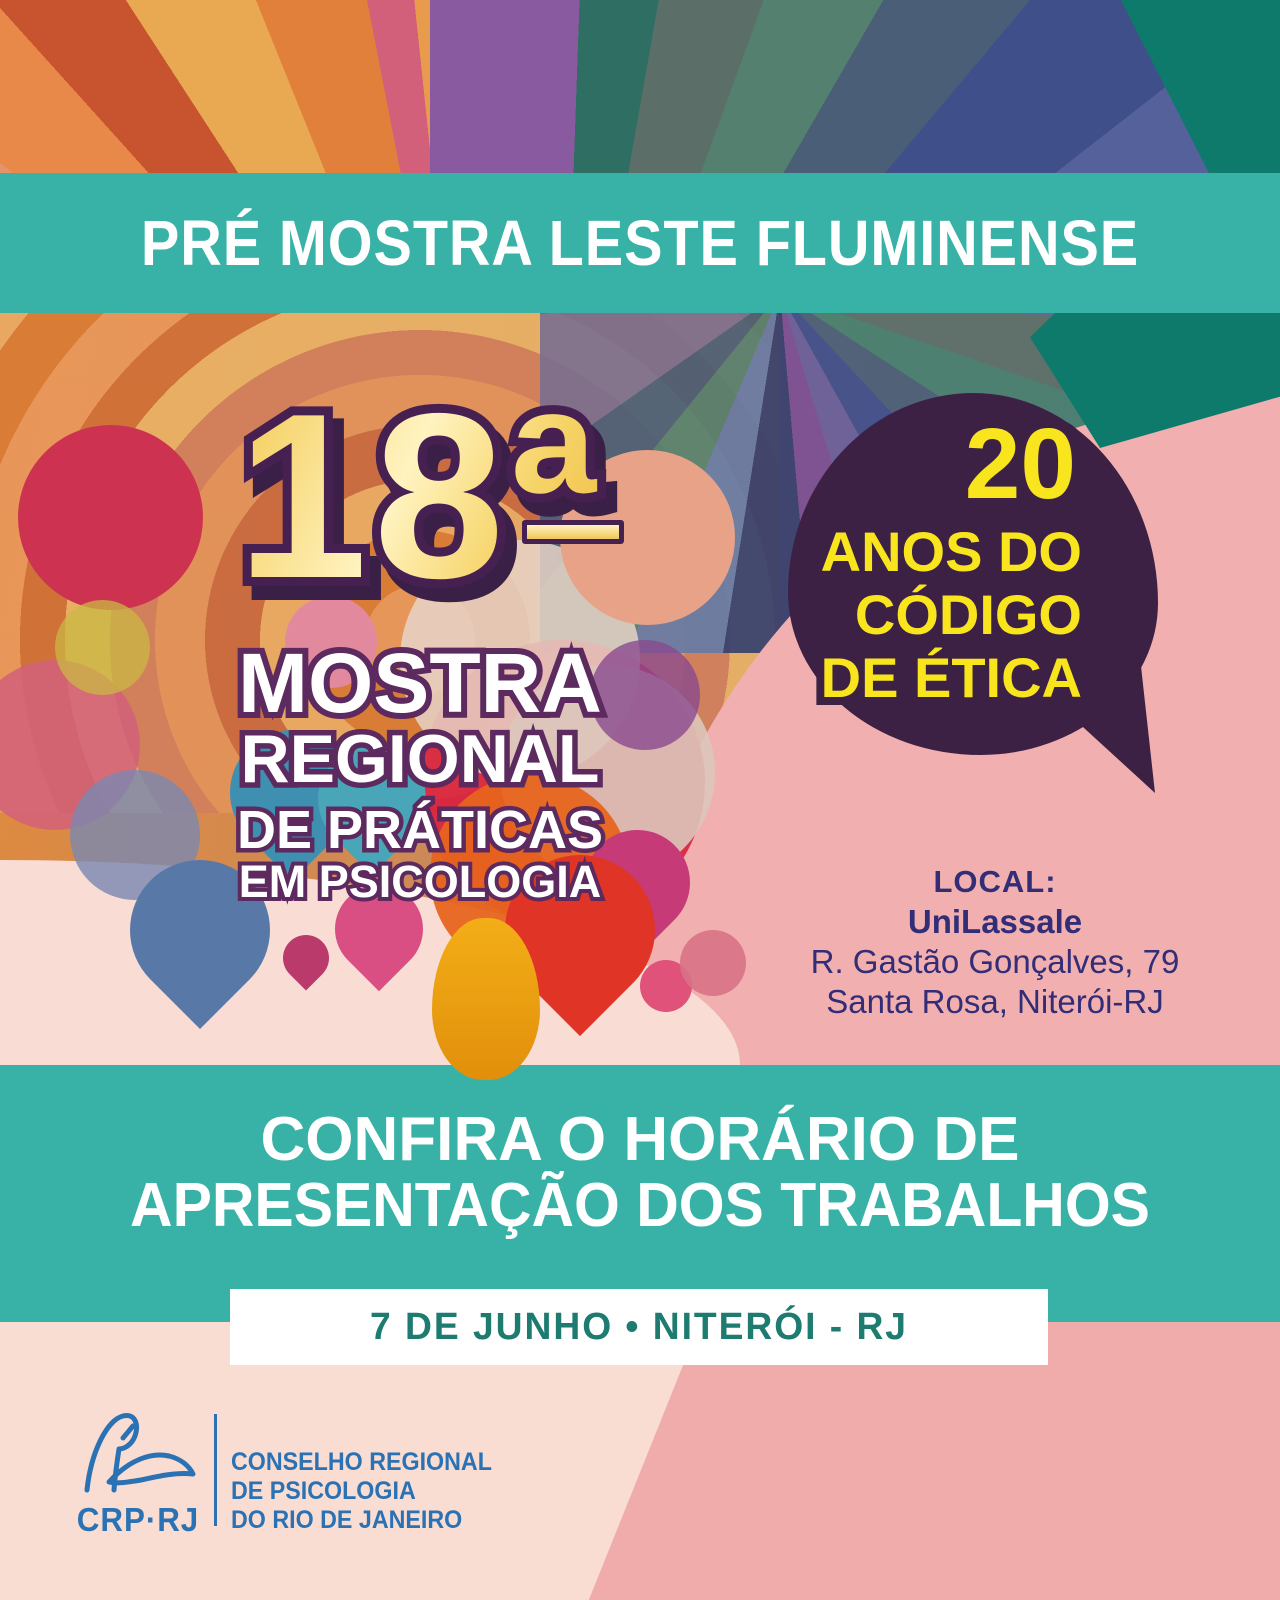  I want to click on top-banner: PRÉ MOSTRA LESTE FLUMINENSE, so click(640, 243).